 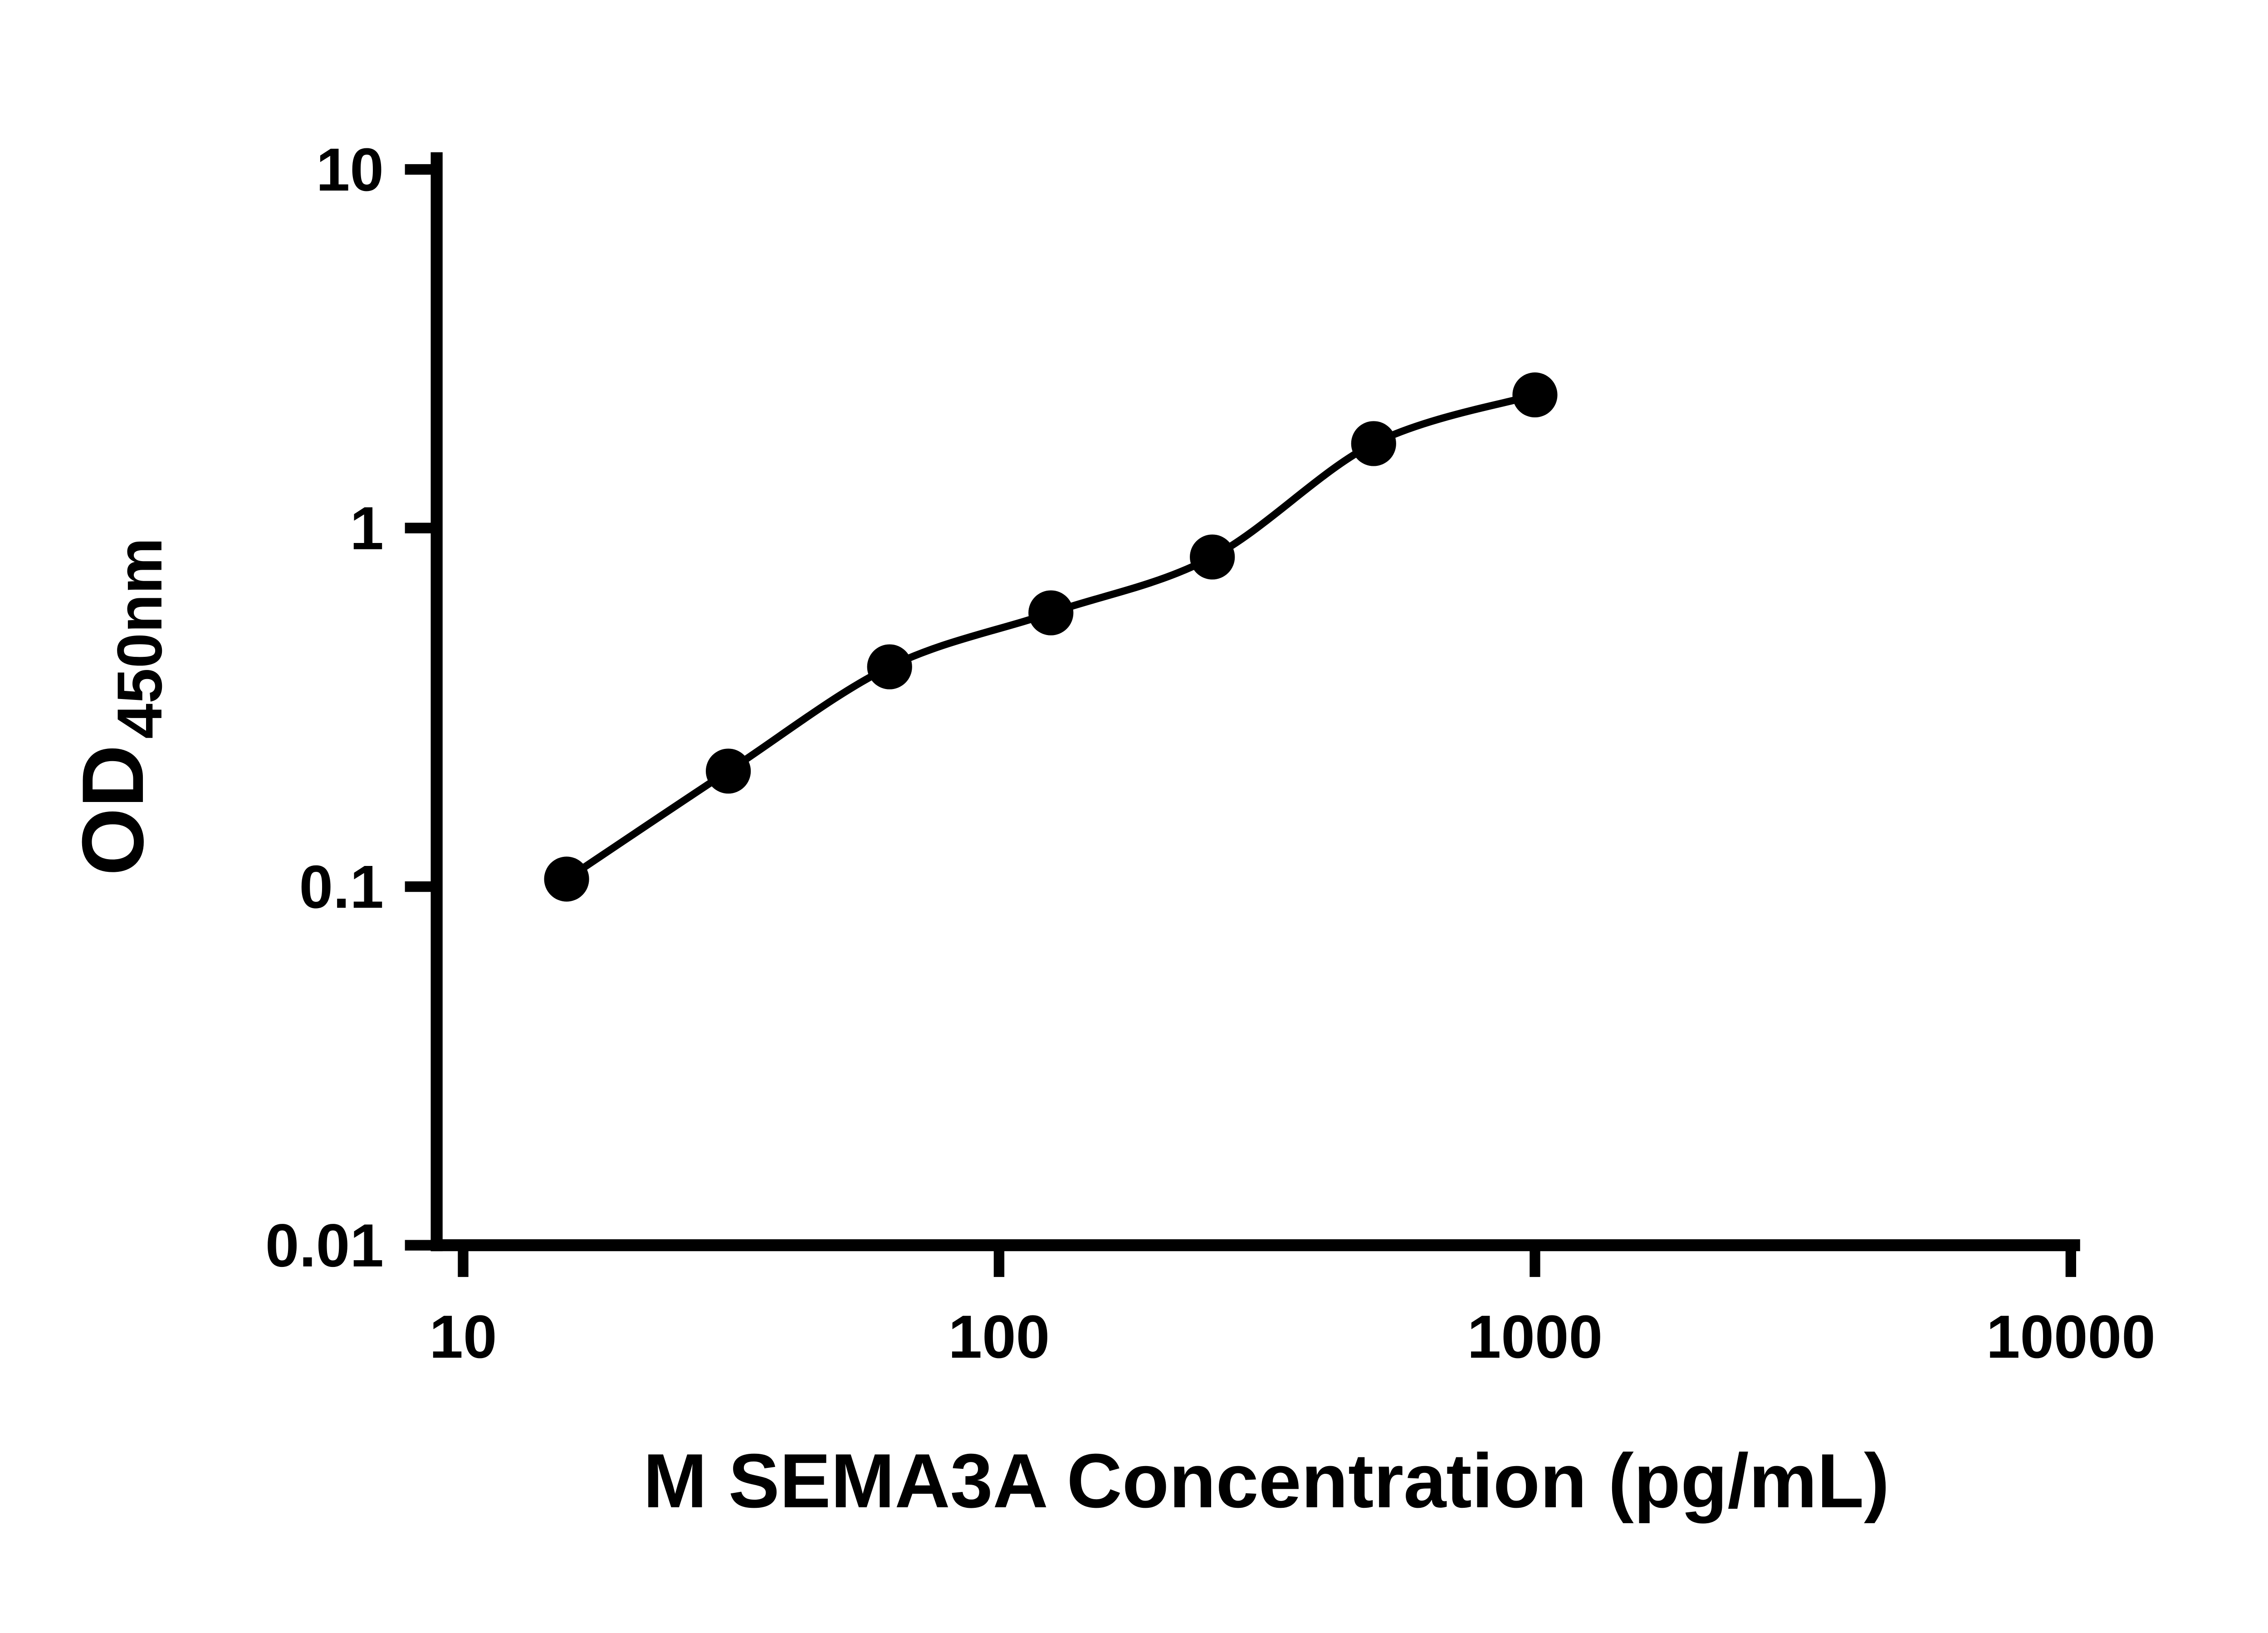 I want to click on y-tick-label: 0.1, so click(x=341, y=887).